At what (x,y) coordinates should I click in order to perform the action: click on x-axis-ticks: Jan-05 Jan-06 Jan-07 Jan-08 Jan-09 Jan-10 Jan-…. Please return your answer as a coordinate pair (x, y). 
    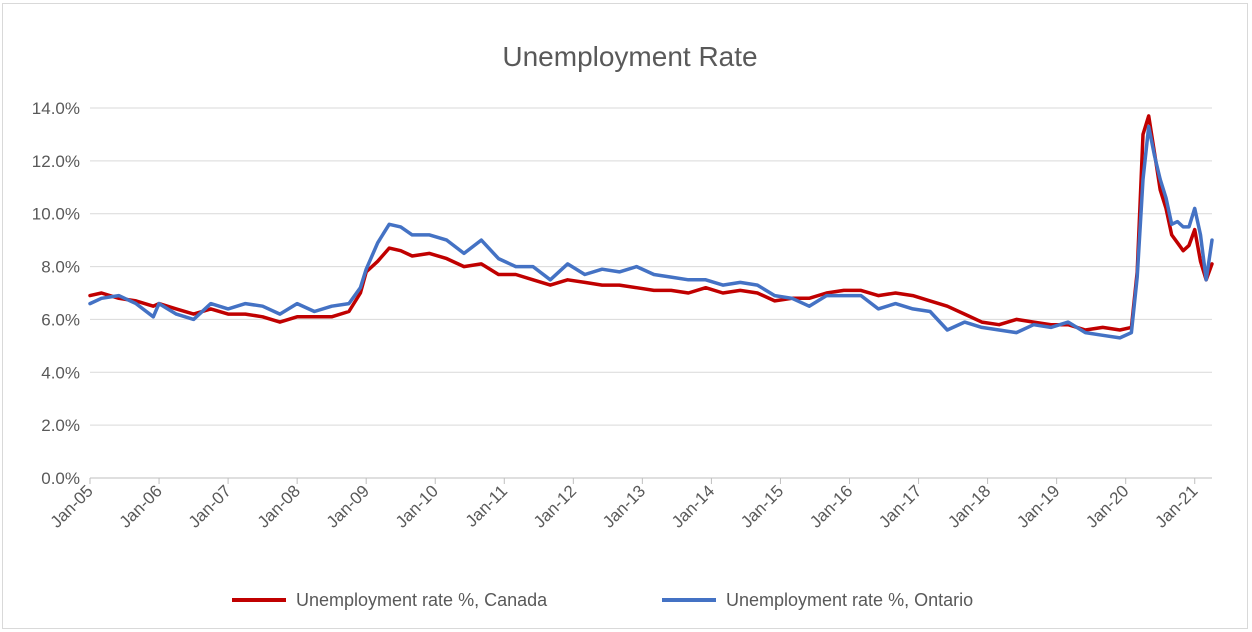
    Looking at the image, I should click on (624, 505).